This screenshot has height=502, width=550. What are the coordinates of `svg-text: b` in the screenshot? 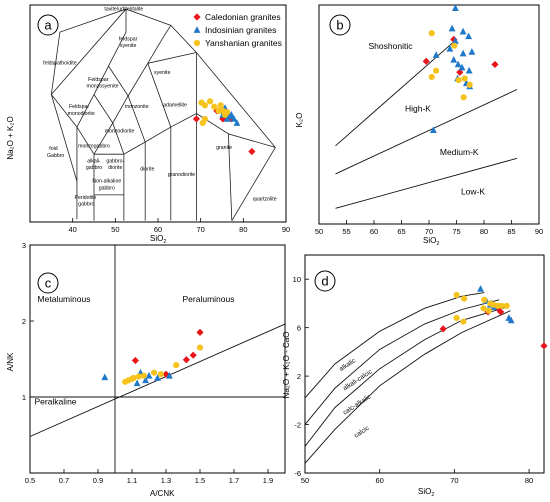 It's located at (339, 25).